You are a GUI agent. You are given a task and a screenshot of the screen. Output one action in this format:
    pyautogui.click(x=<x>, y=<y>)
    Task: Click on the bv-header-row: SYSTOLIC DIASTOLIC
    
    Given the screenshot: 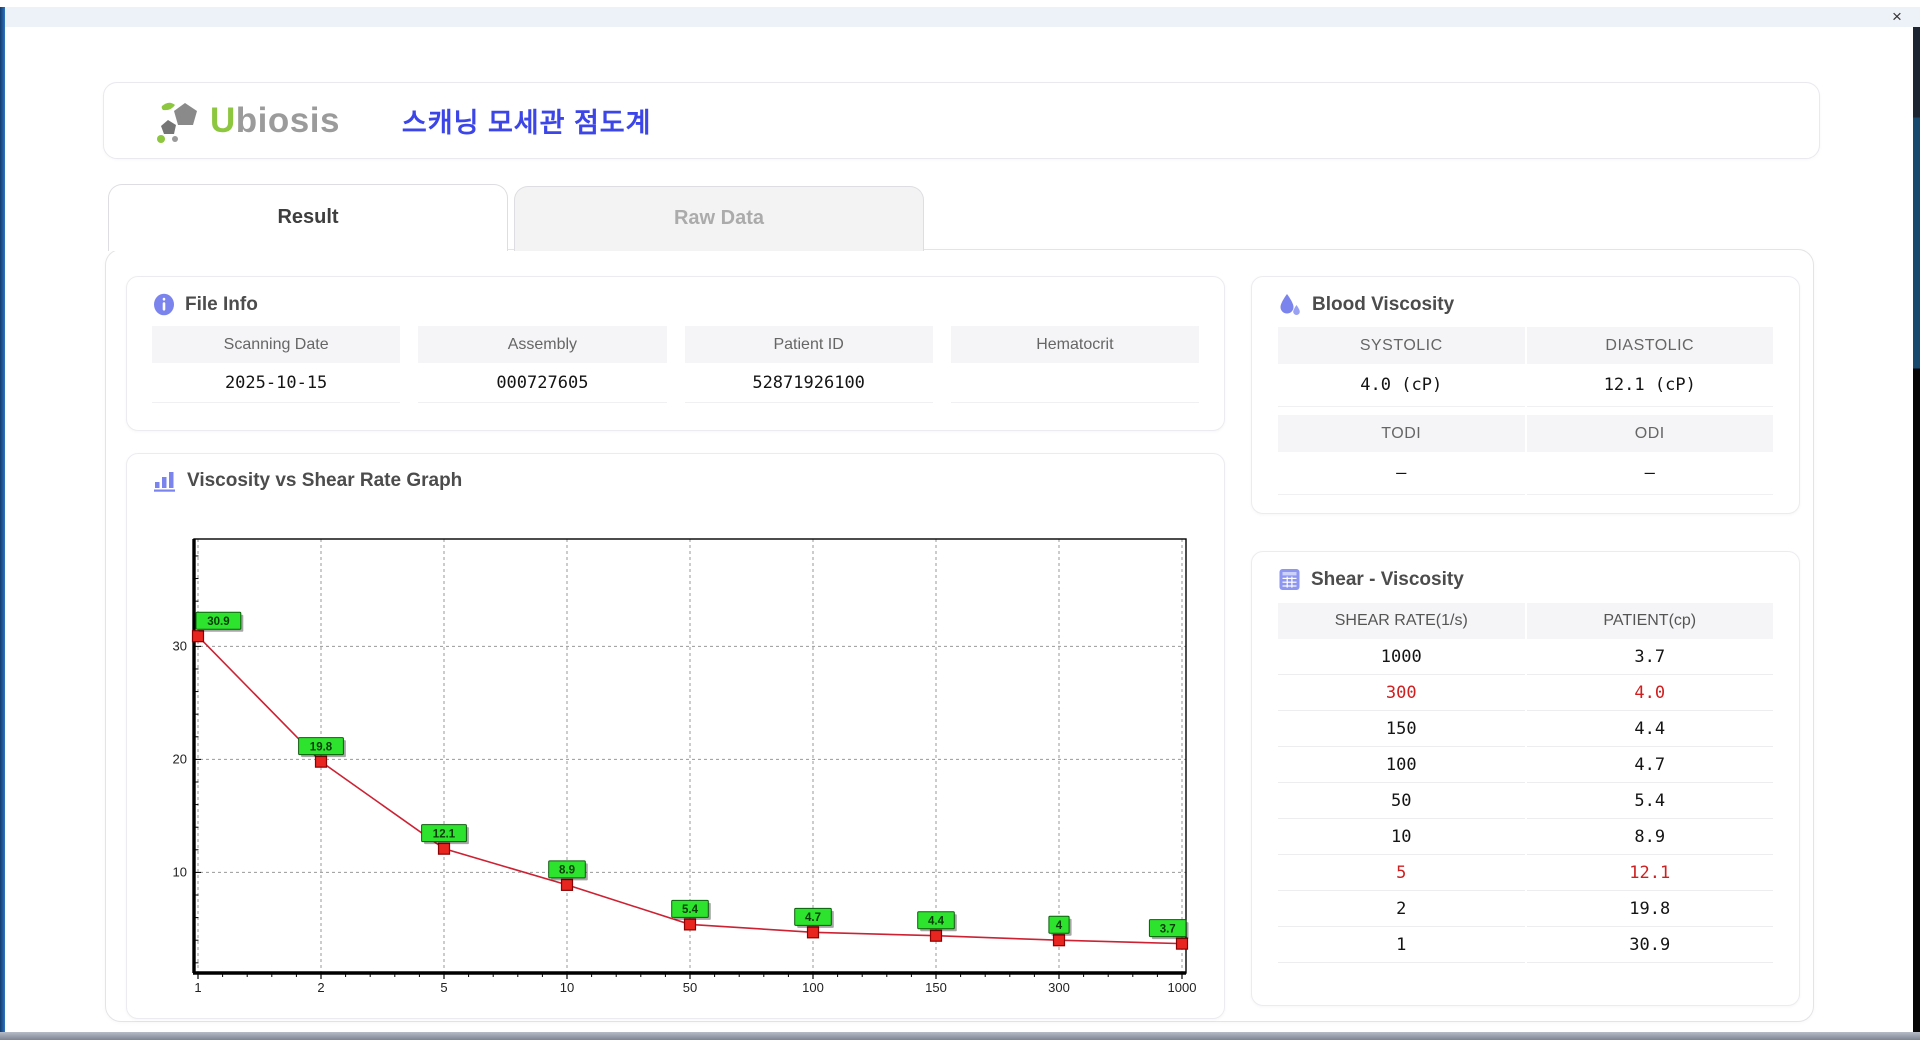 What is the action you would take?
    pyautogui.click(x=1525, y=345)
    